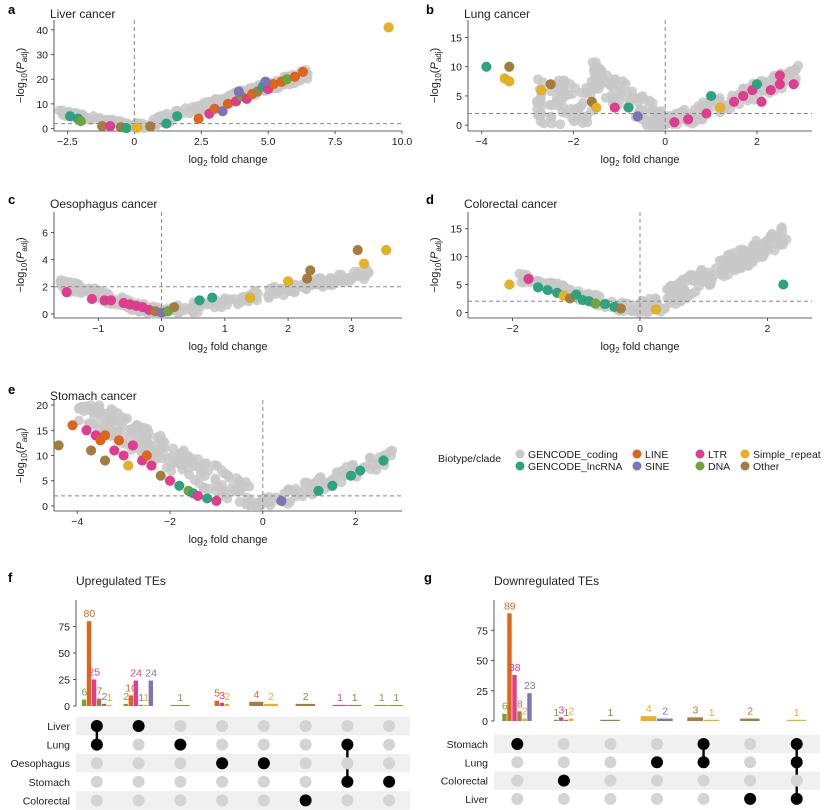  What do you see at coordinates (464, 782) in the screenshot?
I see `set-label: Colorectal` at bounding box center [464, 782].